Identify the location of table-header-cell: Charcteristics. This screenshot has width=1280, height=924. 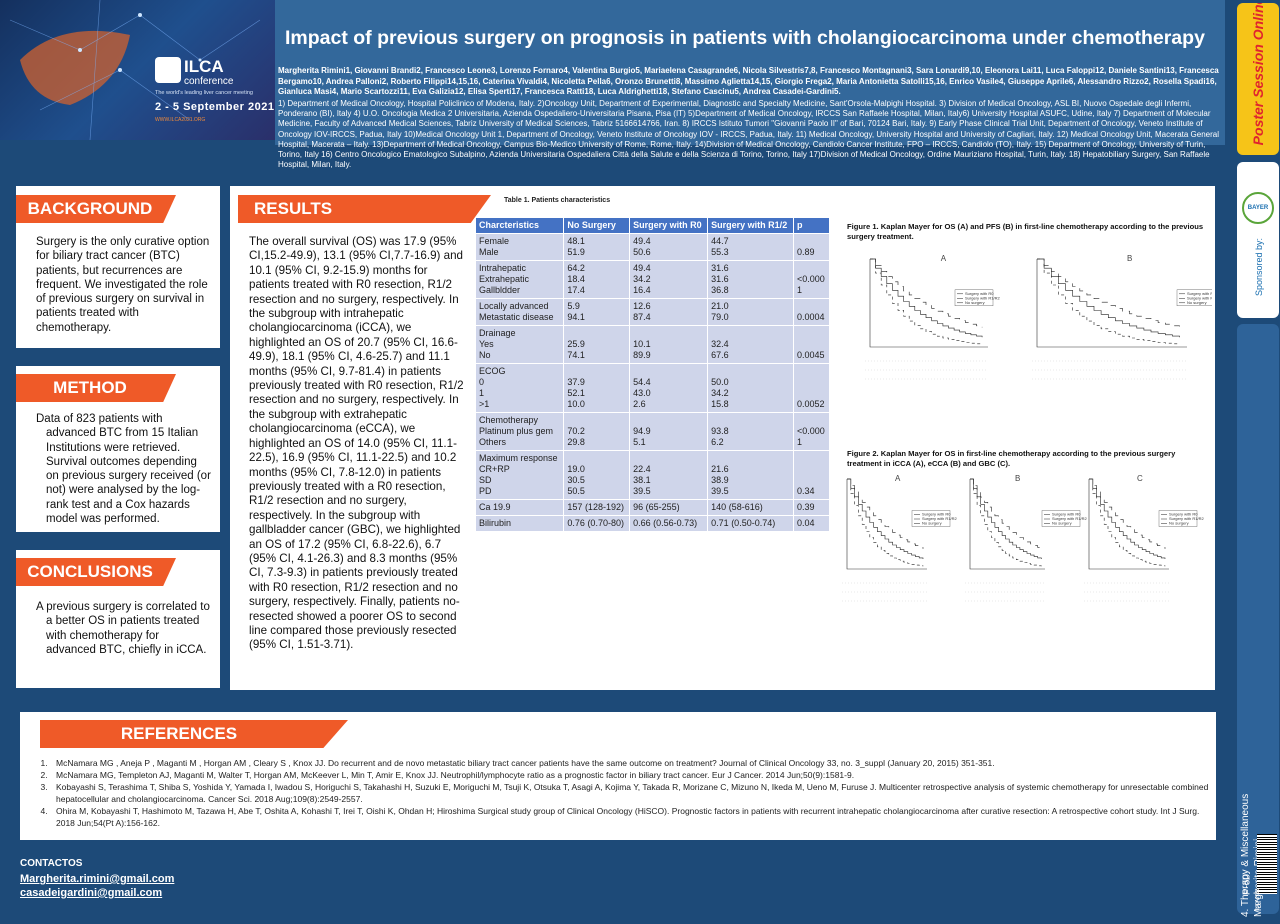
(519, 225).